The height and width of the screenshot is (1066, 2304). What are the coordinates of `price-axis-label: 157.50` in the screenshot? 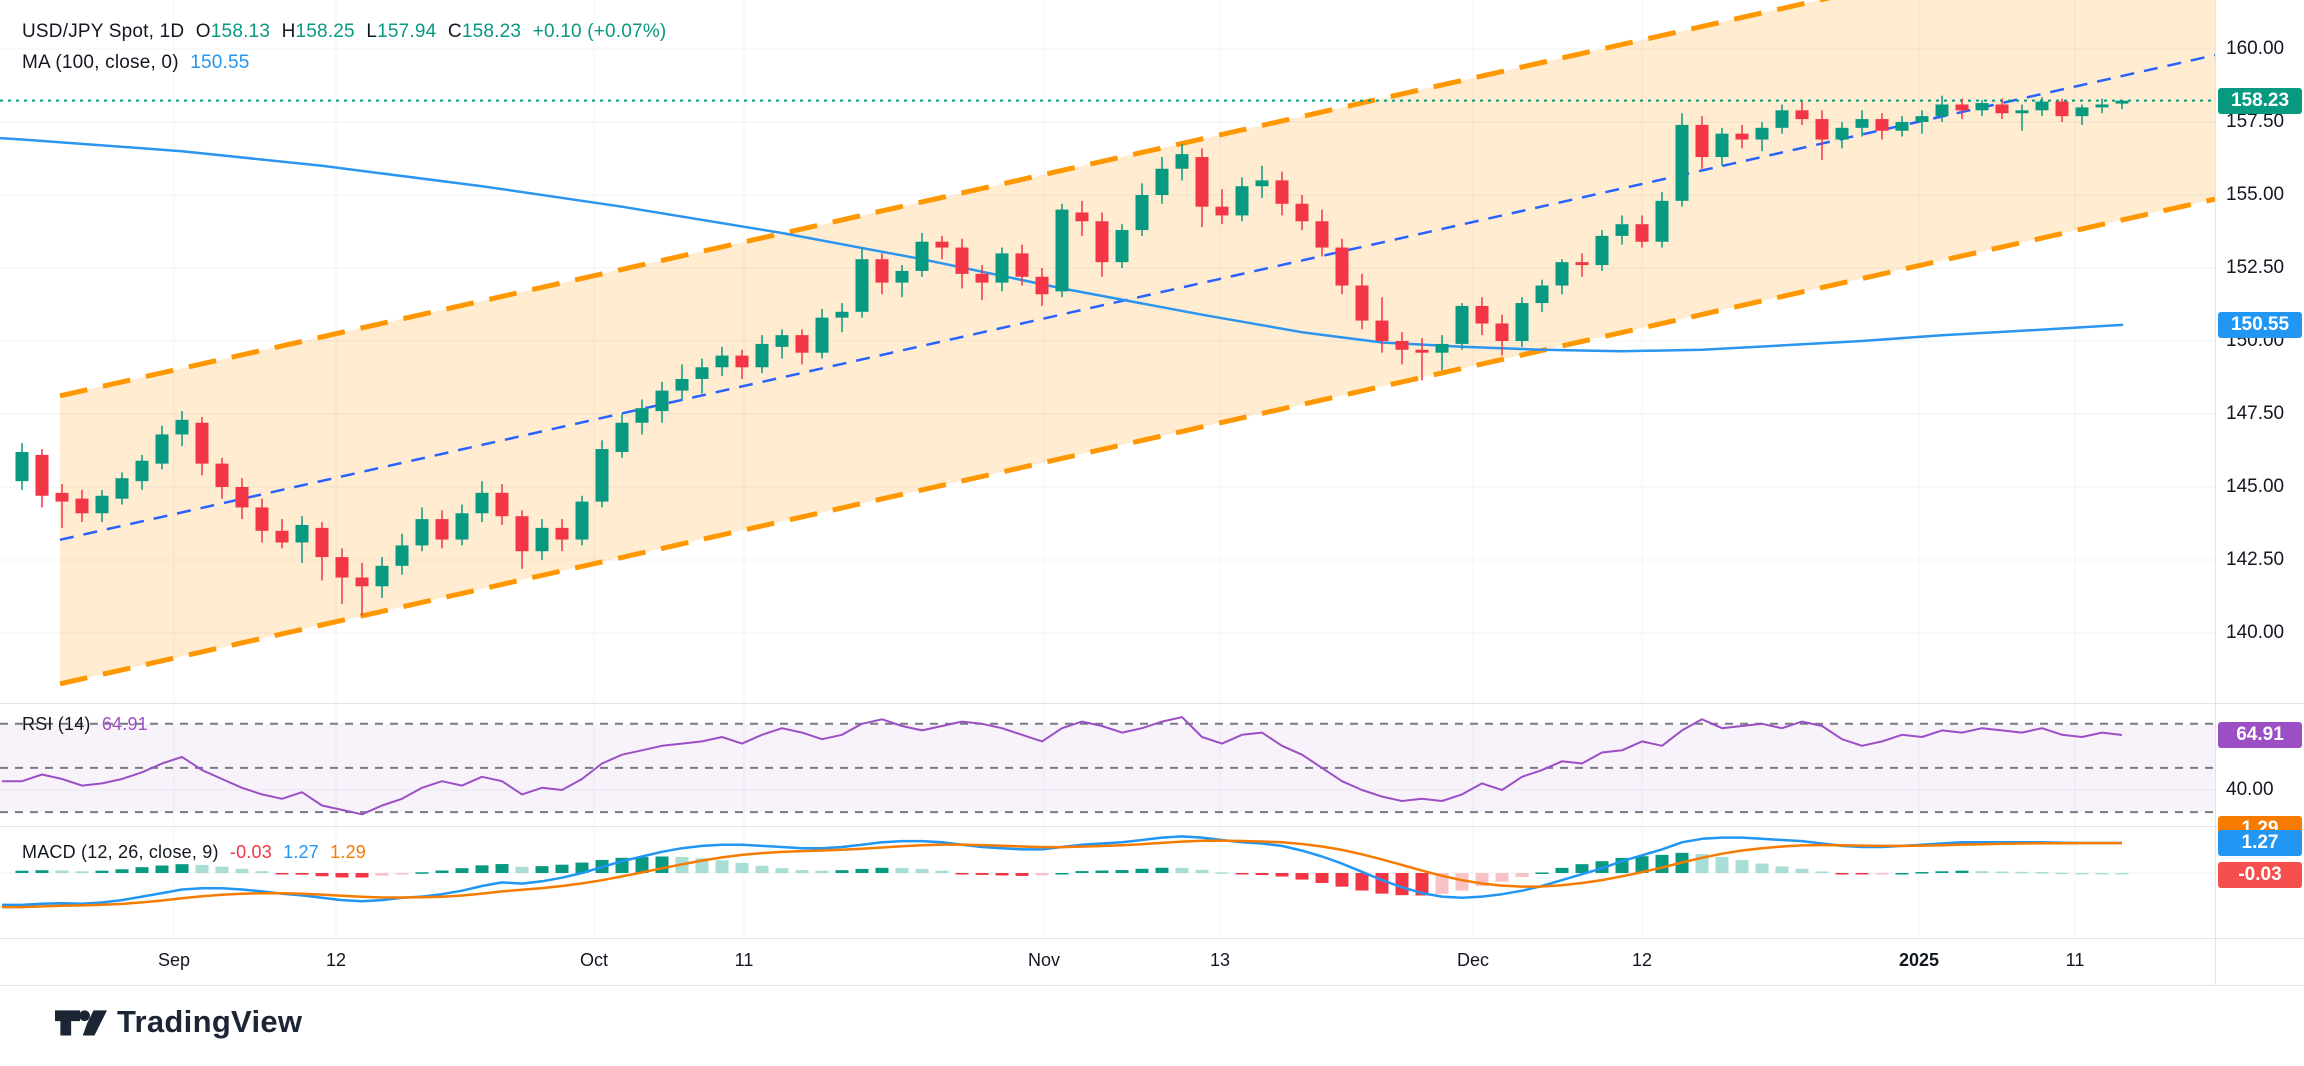 It's located at (2255, 121).